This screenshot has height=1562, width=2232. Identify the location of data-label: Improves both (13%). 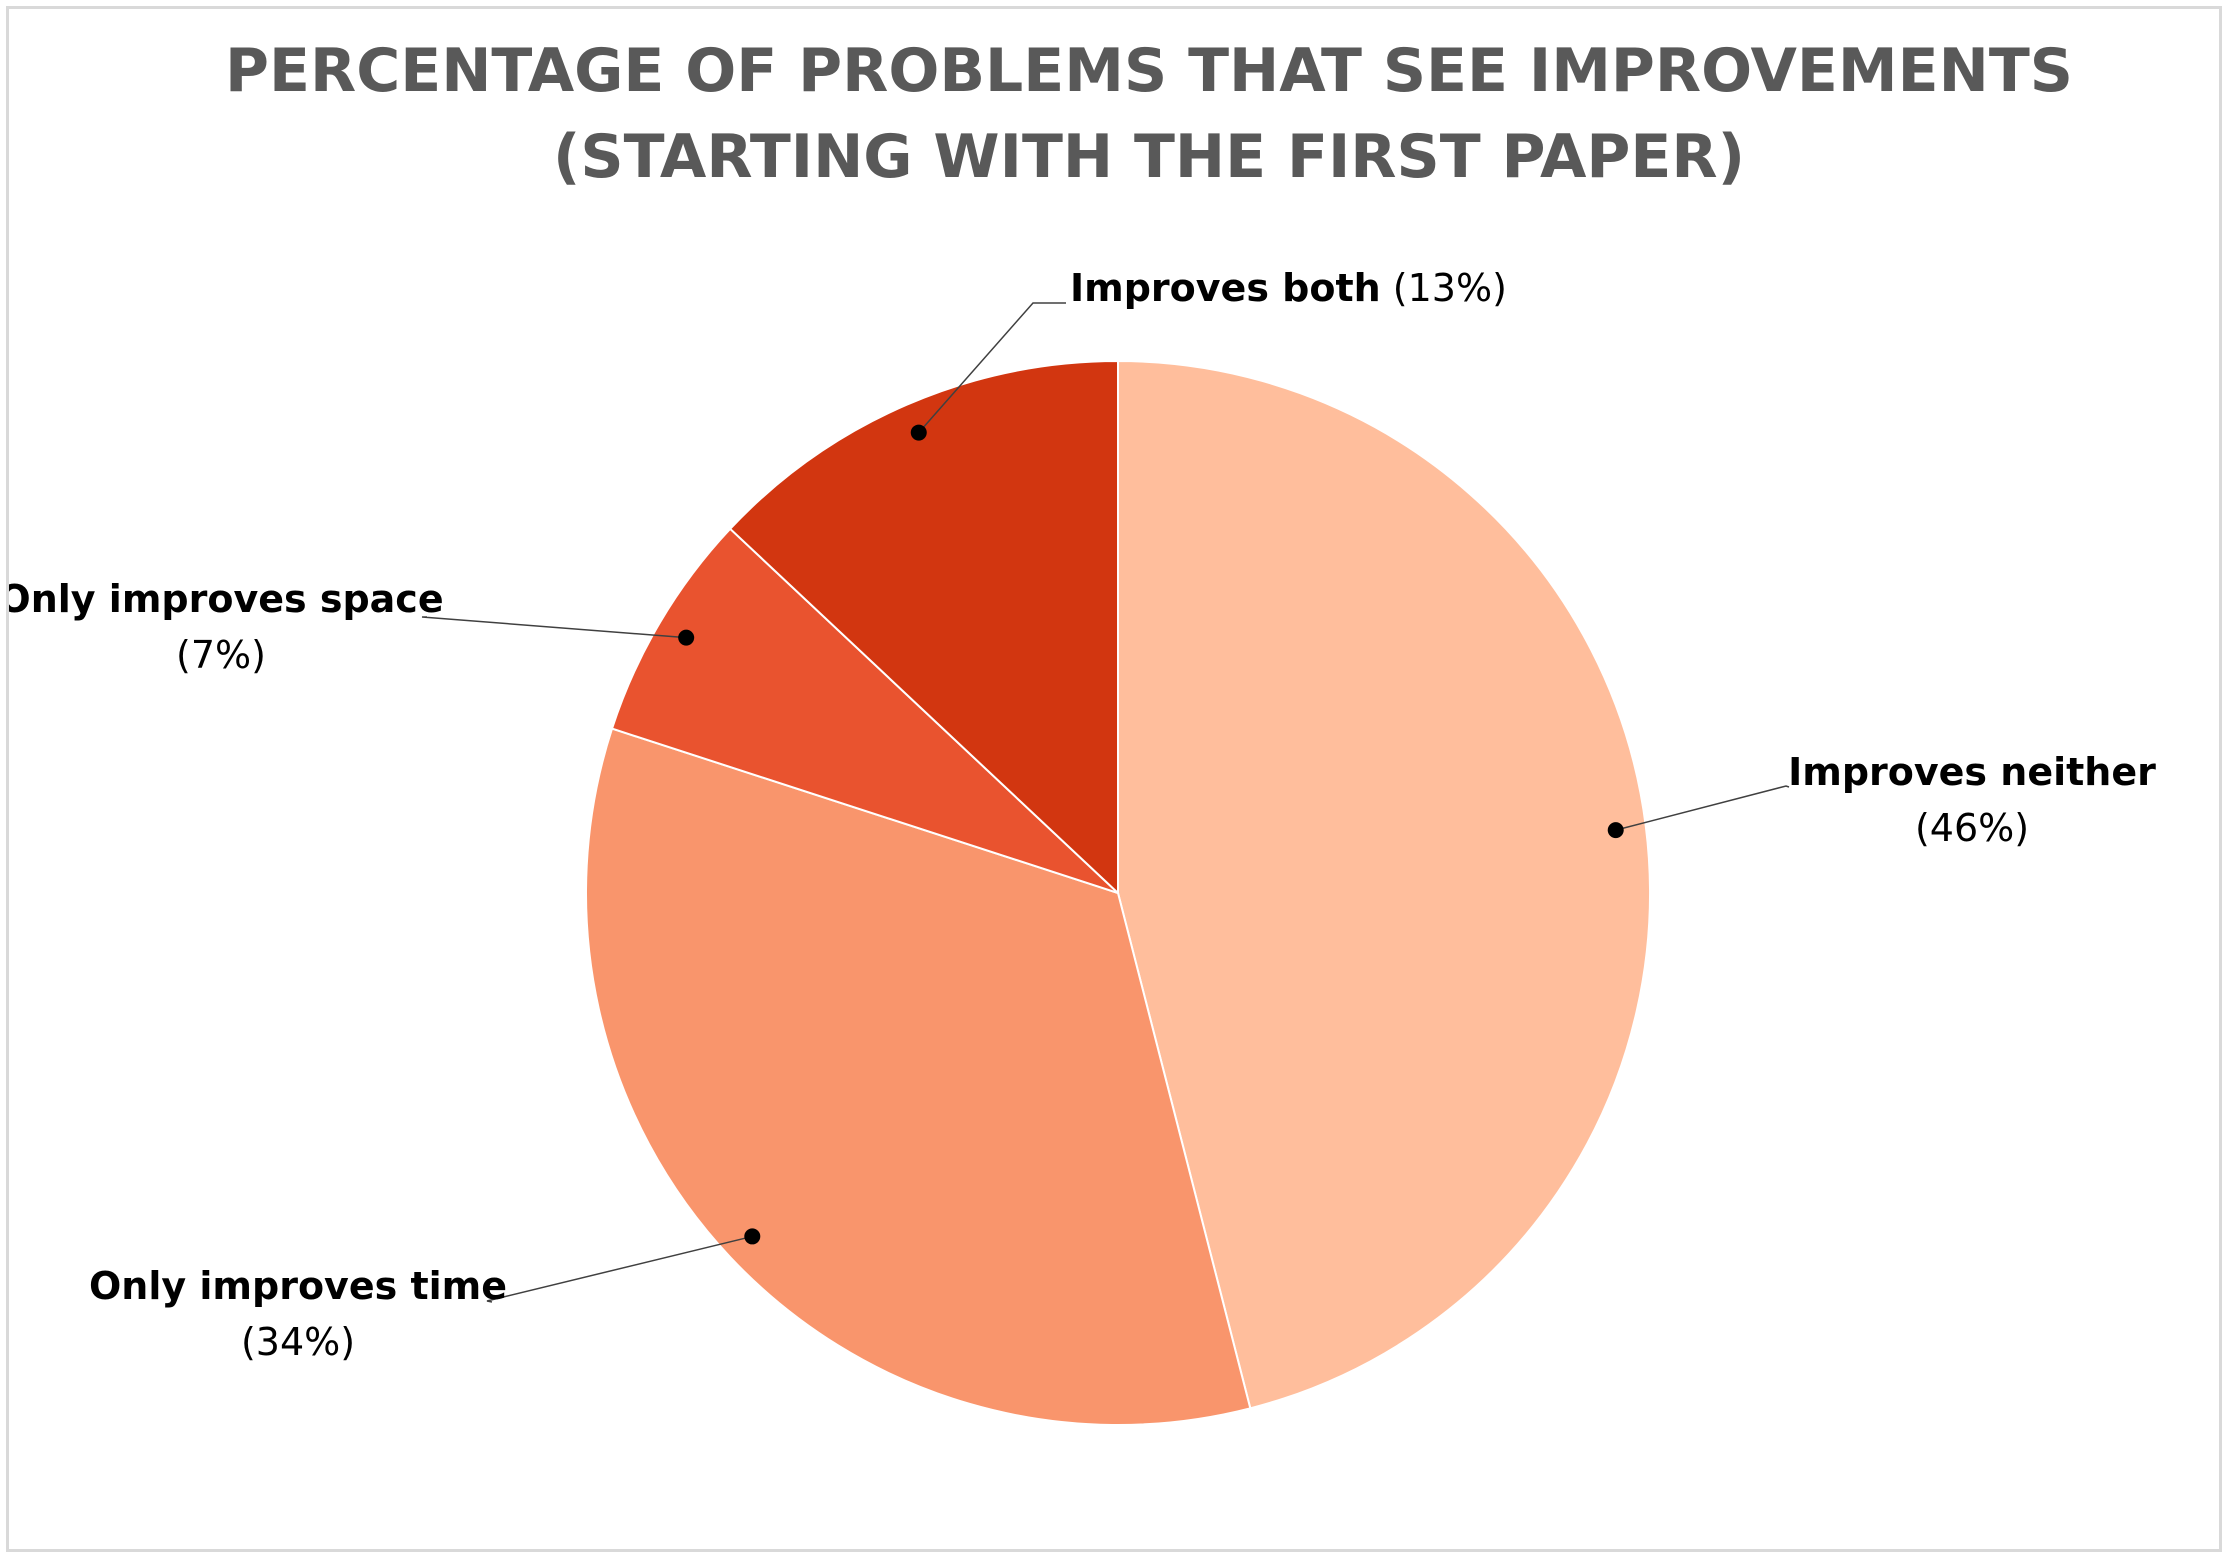
(1288, 288).